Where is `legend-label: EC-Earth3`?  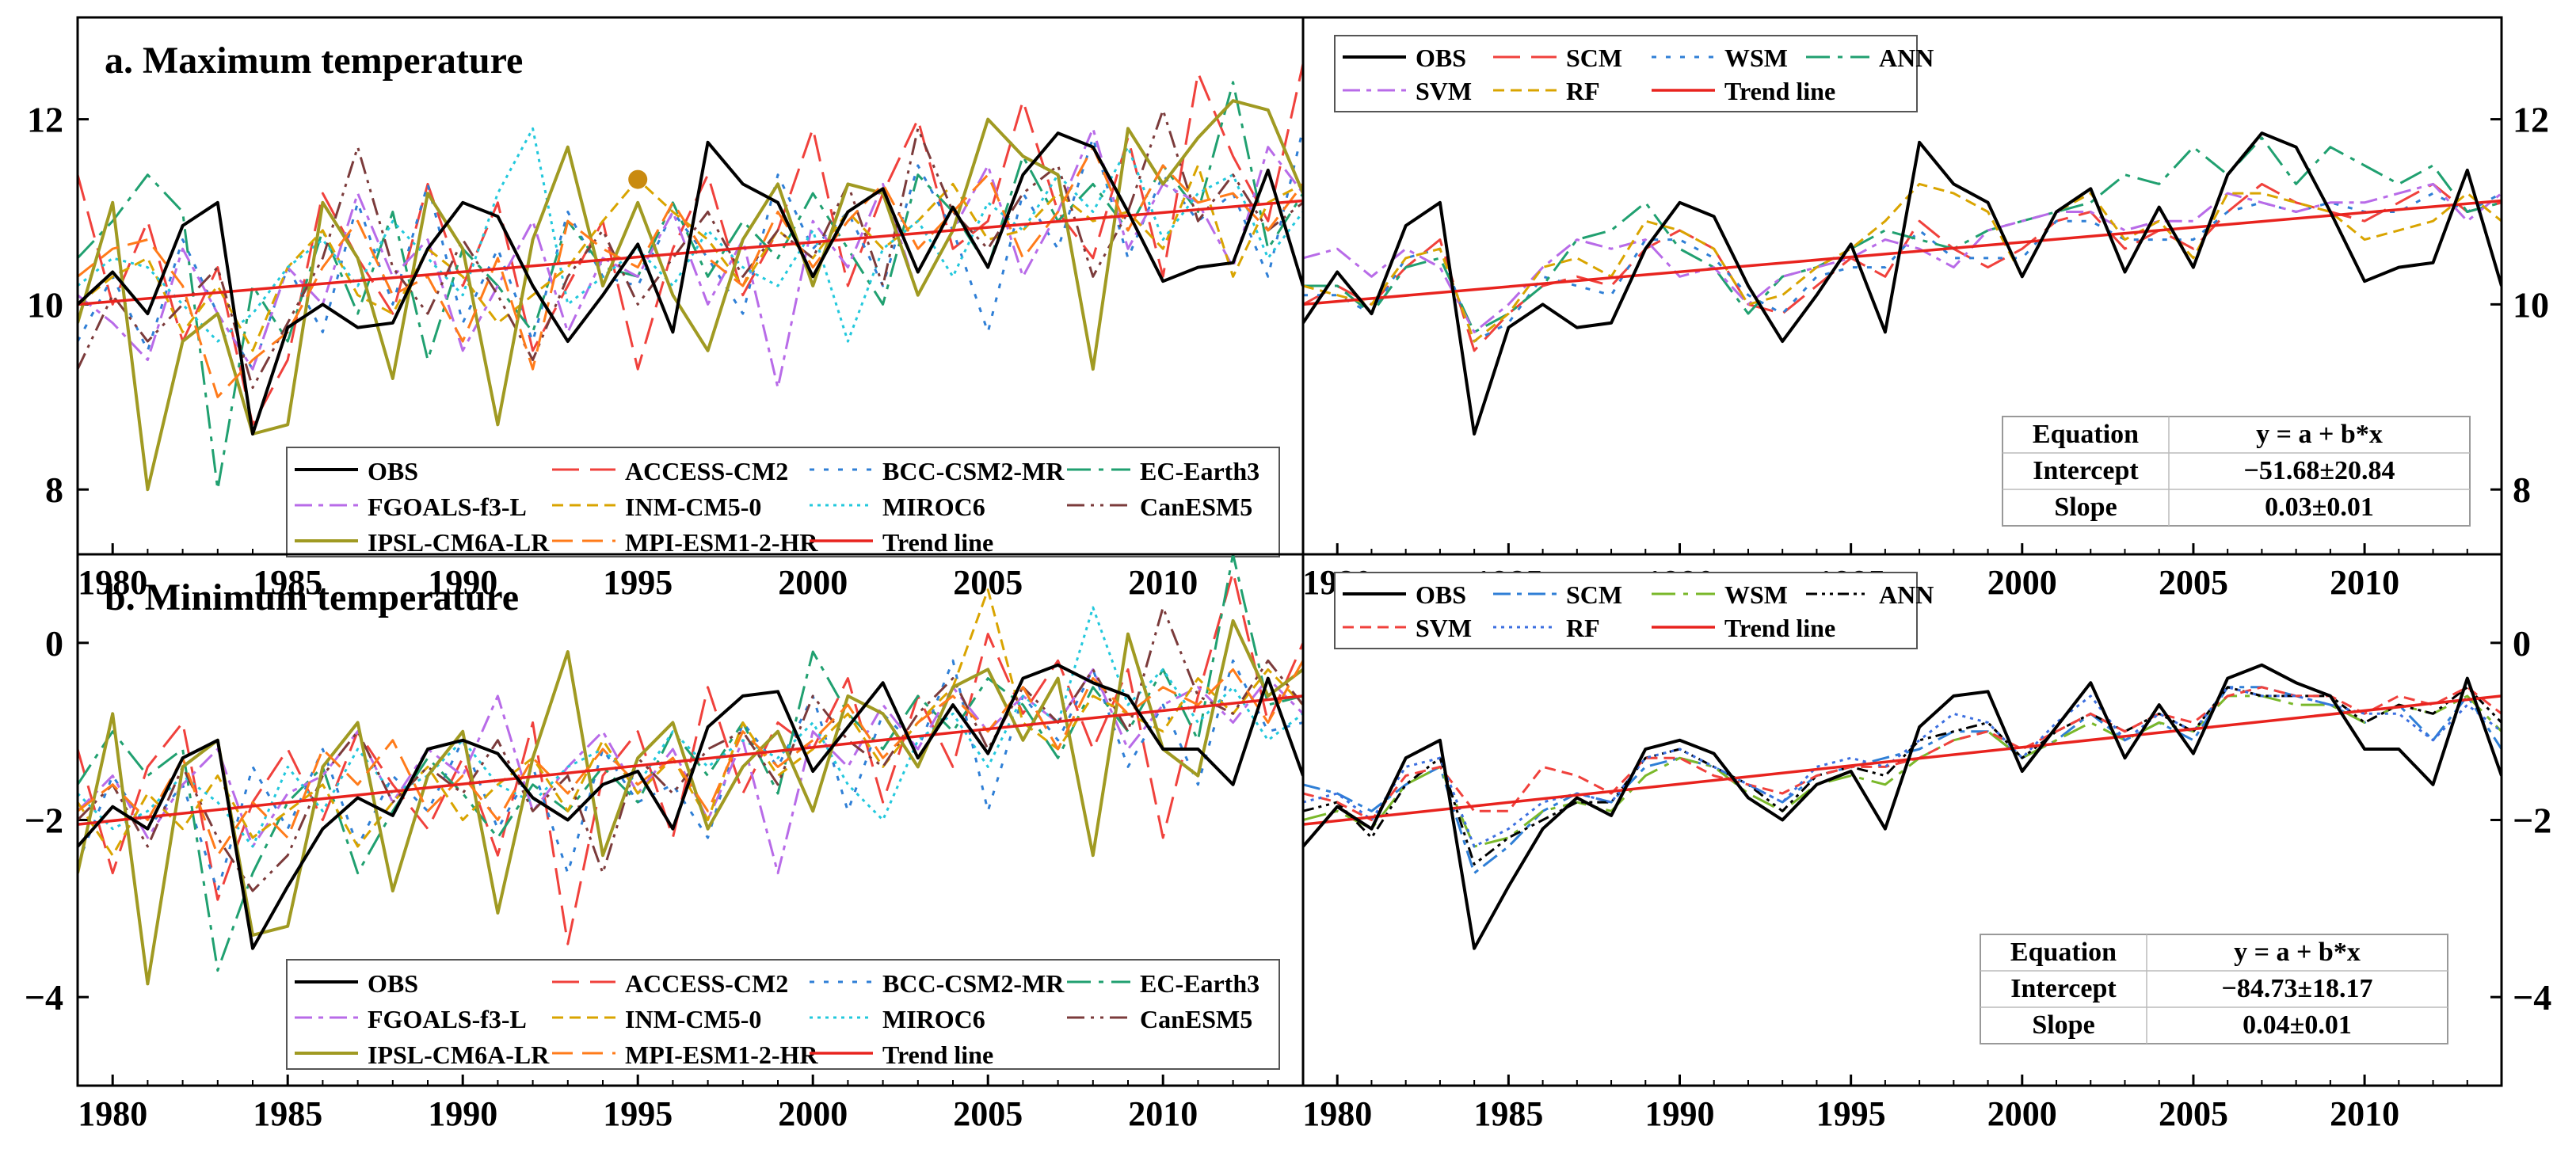 legend-label: EC-Earth3 is located at coordinates (1199, 471).